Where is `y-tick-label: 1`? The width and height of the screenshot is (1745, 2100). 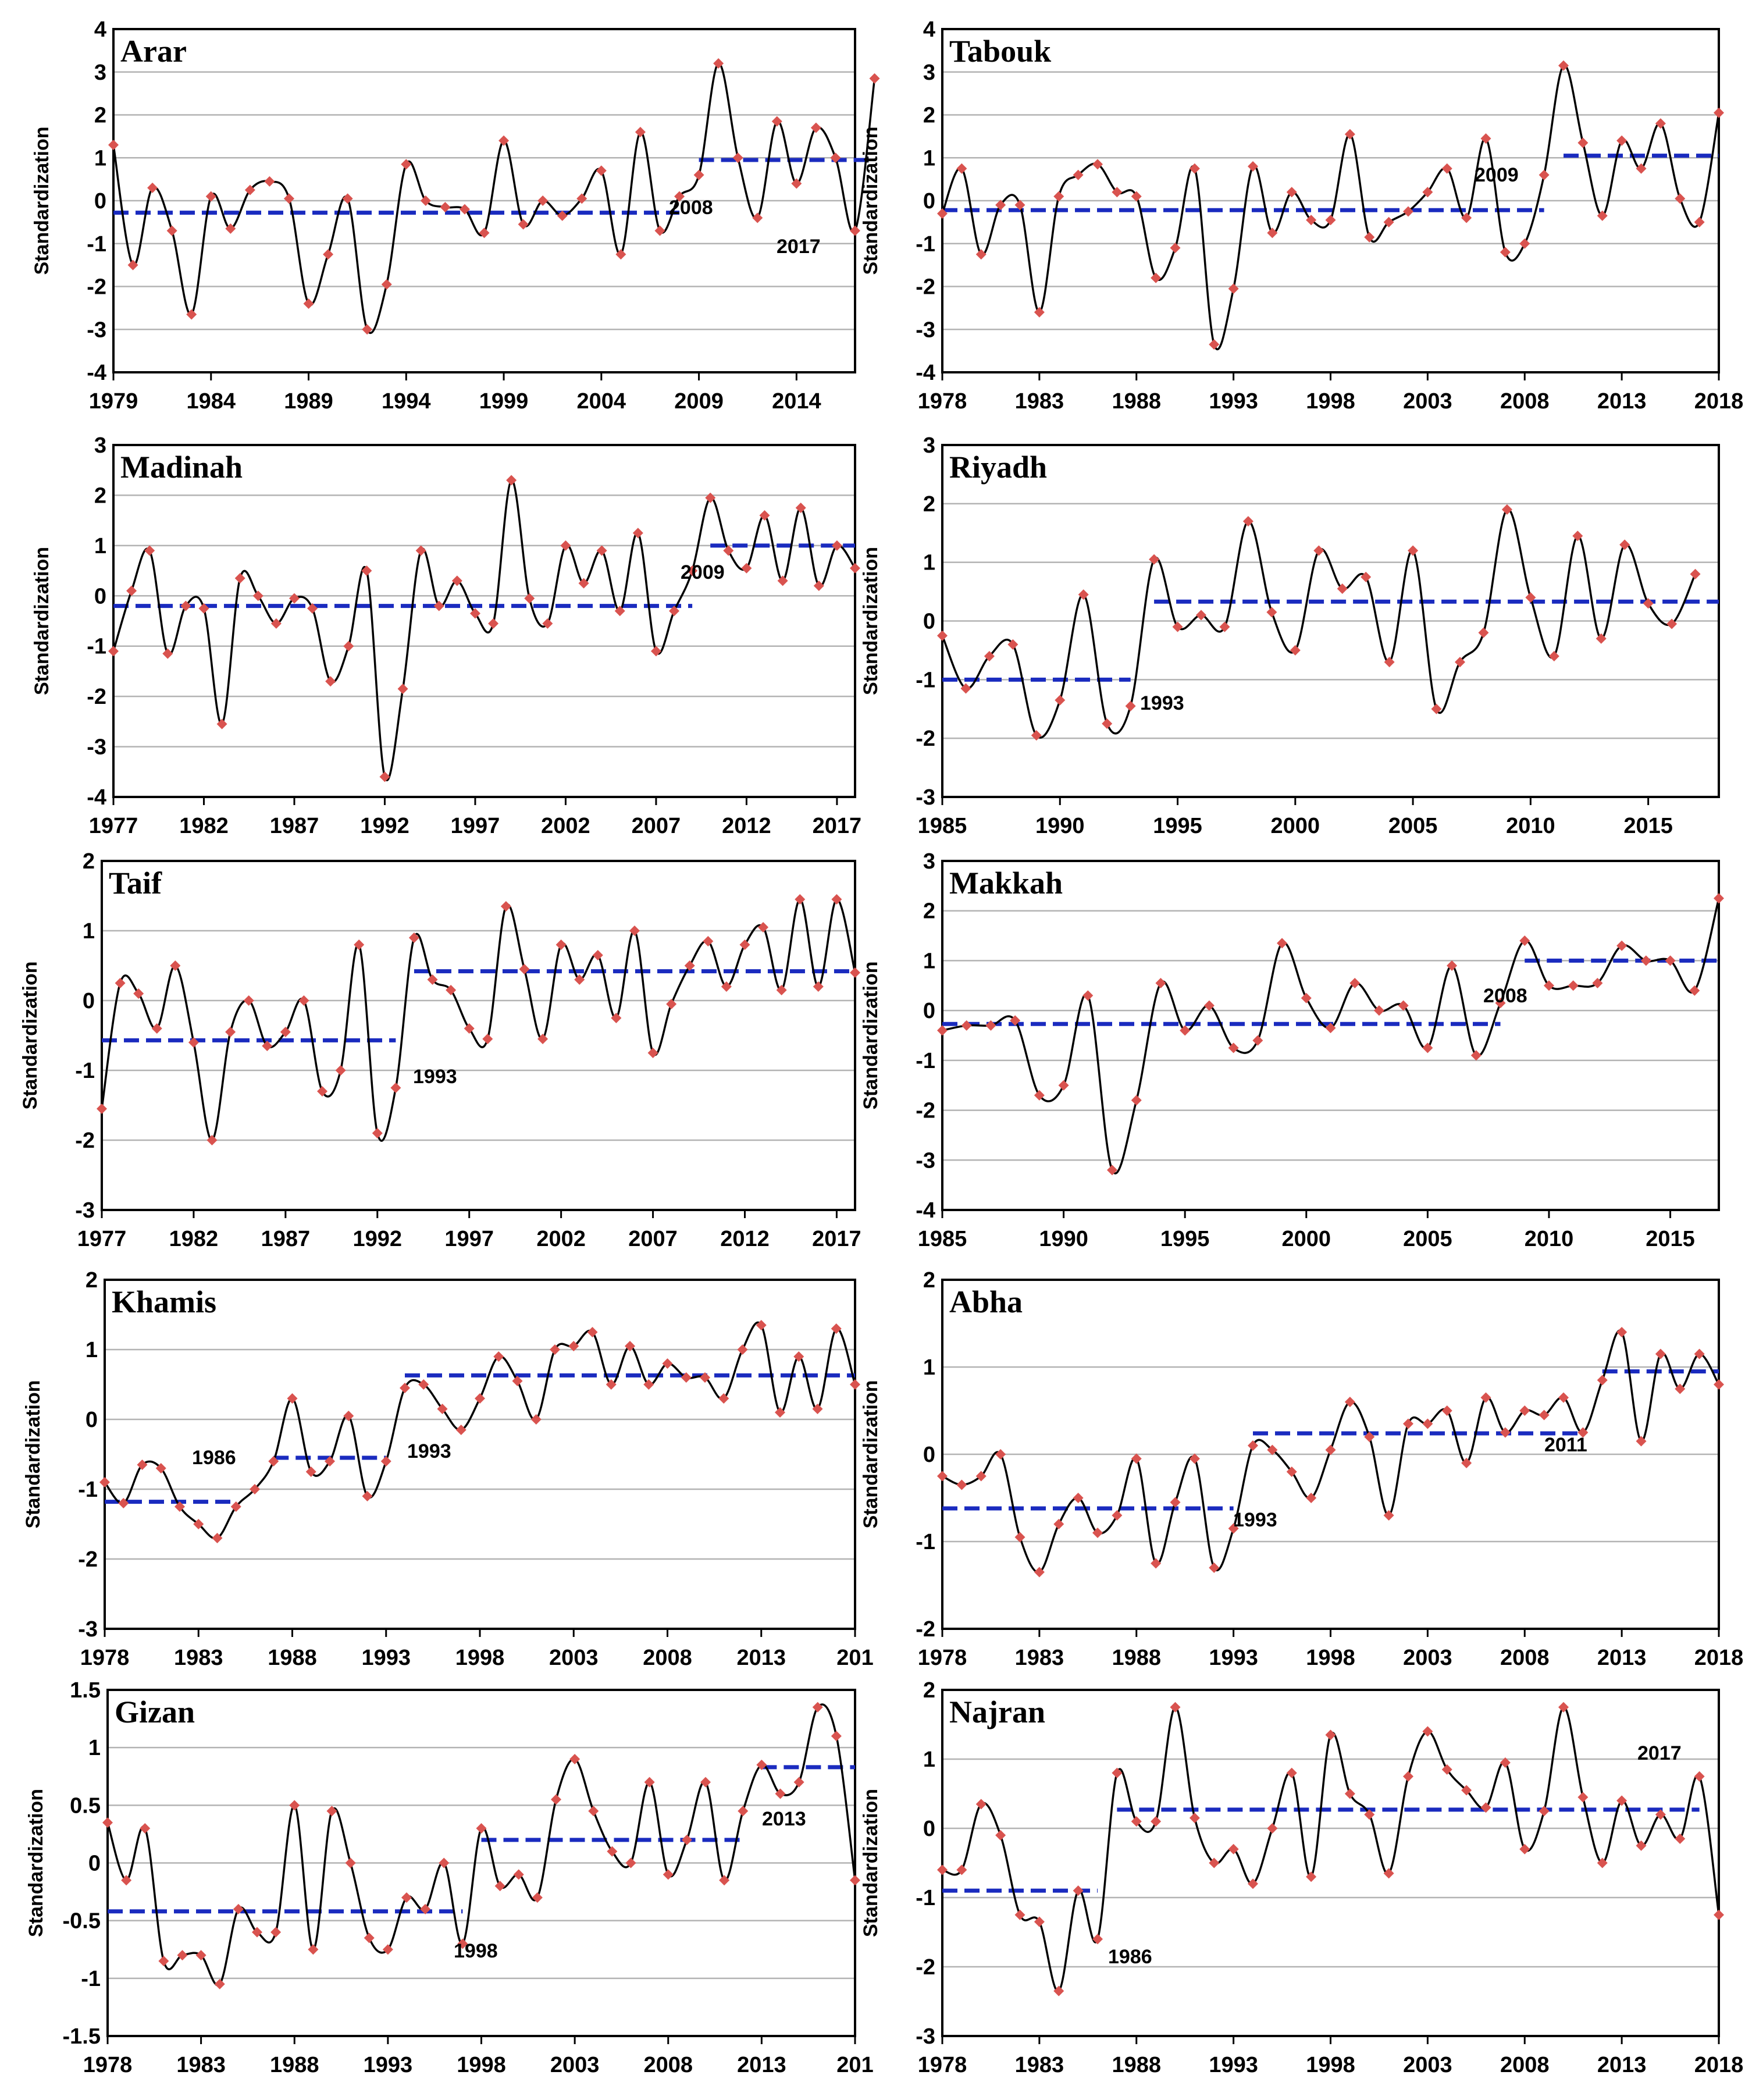 y-tick-label: 1 is located at coordinates (929, 1760).